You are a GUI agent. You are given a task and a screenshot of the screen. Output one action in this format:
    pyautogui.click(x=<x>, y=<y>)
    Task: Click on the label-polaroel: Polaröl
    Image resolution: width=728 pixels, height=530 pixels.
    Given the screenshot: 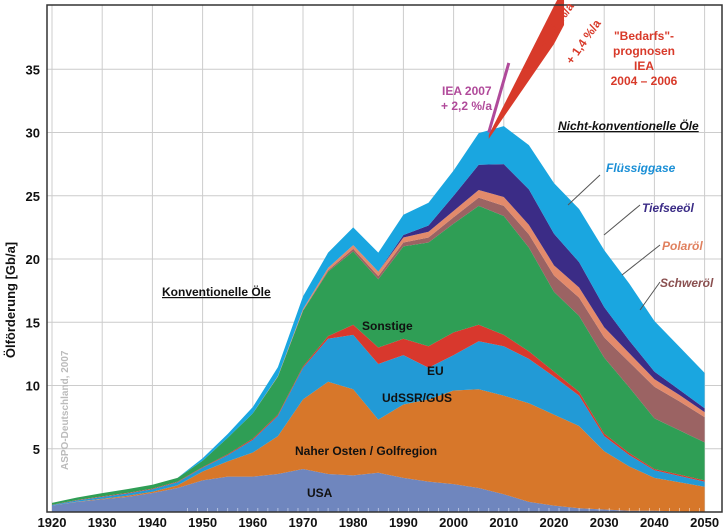 What is the action you would take?
    pyautogui.click(x=682, y=246)
    